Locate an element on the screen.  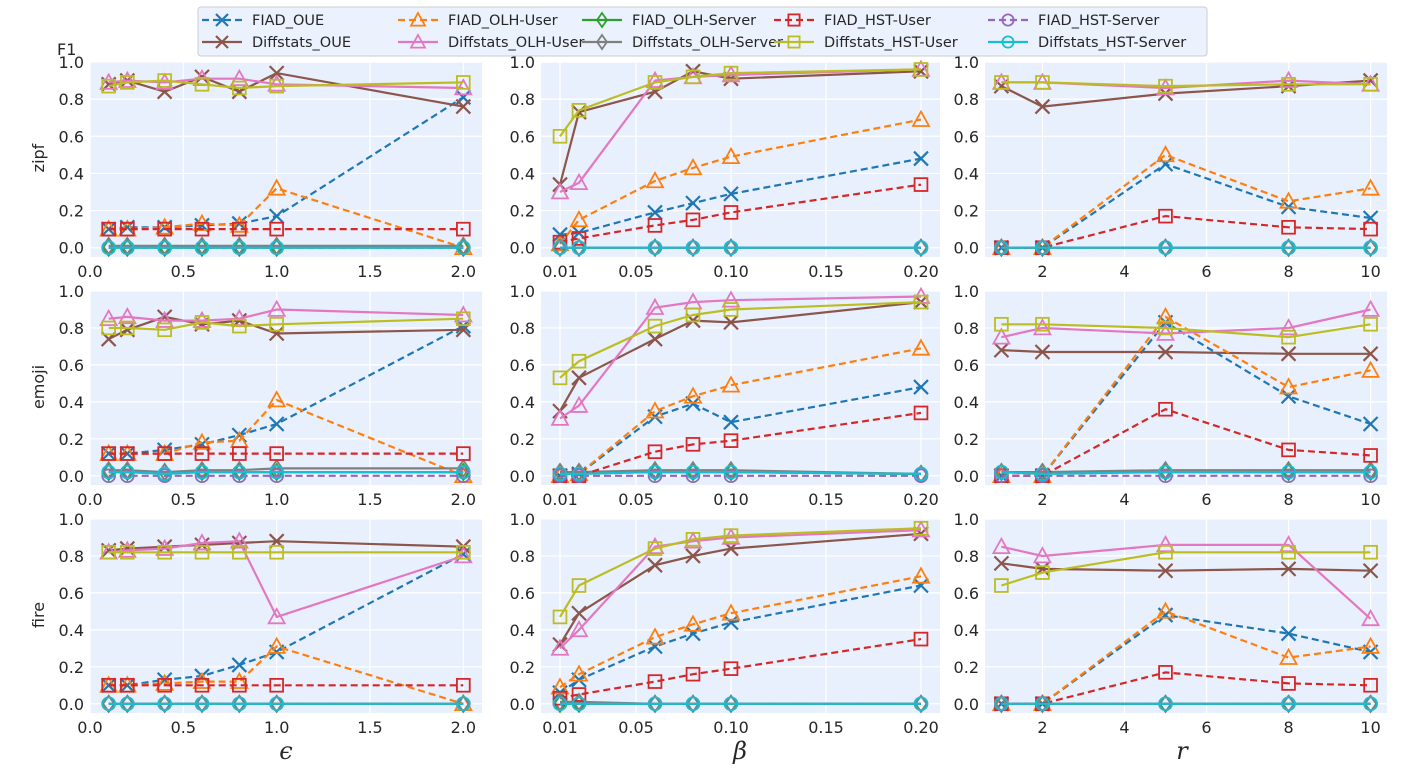
legend-entry-diffstats-hst-user: Diffstats_HST-User is located at coordinates (866, 43).